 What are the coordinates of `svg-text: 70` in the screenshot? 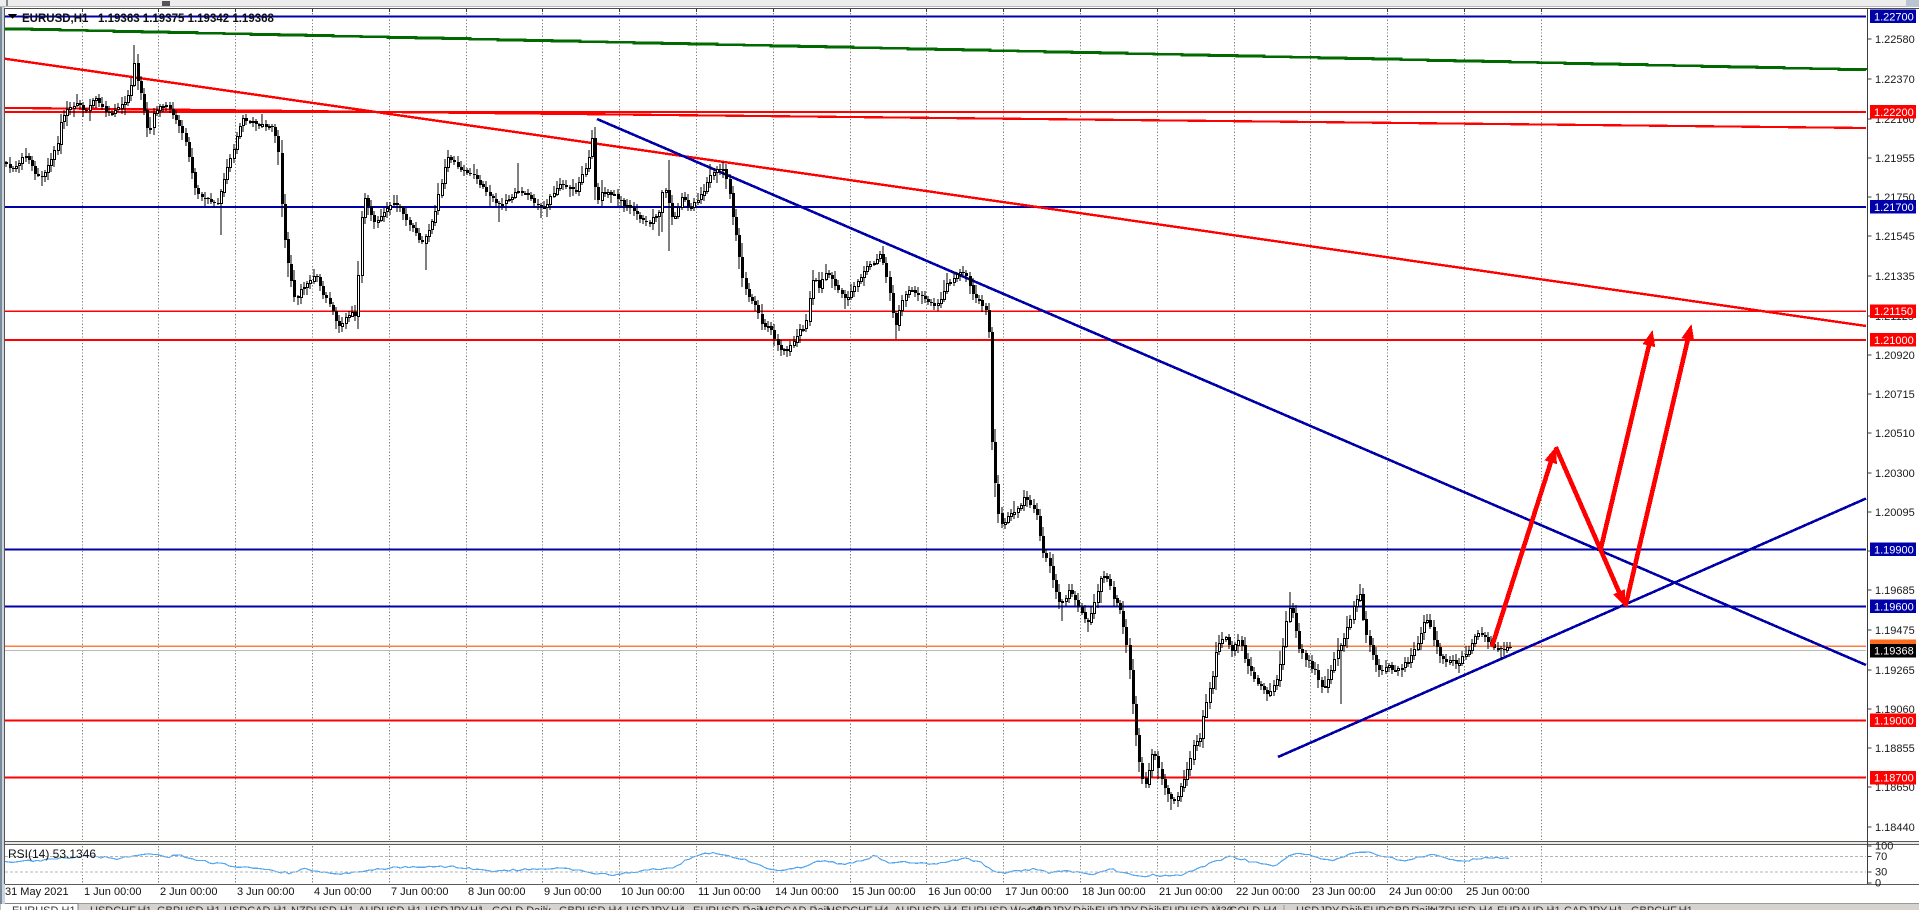 It's located at (1881, 857).